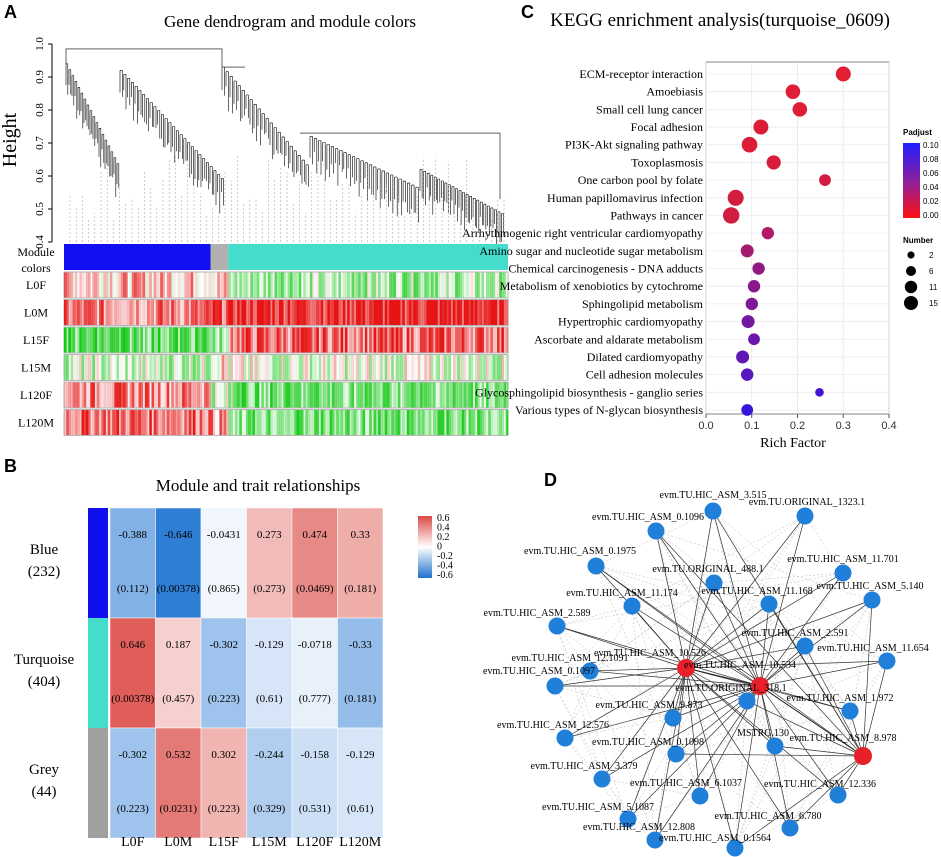 This screenshot has width=941, height=857. Describe the element at coordinates (580, 551) in the screenshot. I see `gene-node-label: evm.TU.HIC_ASM_0.1975` at that location.